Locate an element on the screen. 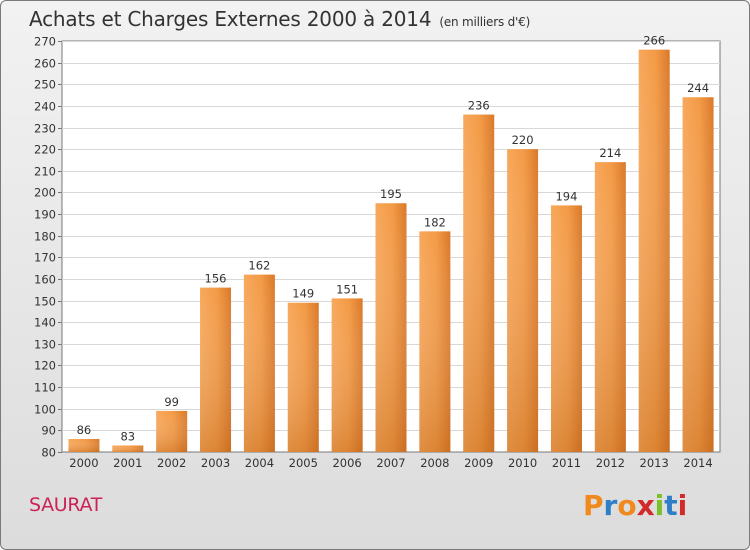  y-tick-label: 210 is located at coordinates (45, 172).